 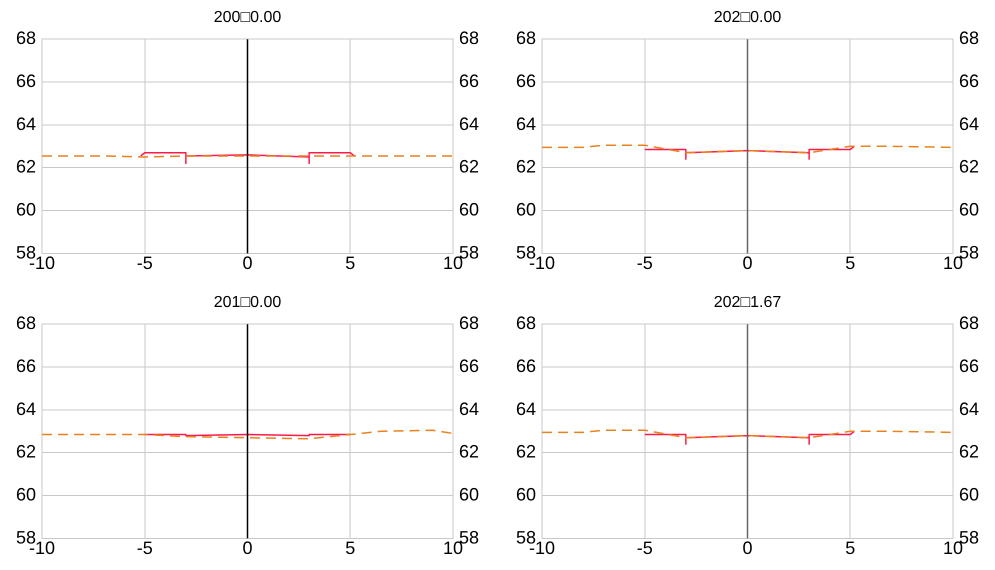 What do you see at coordinates (248, 303) in the screenshot?
I see `chart-title: 201□0.00` at bounding box center [248, 303].